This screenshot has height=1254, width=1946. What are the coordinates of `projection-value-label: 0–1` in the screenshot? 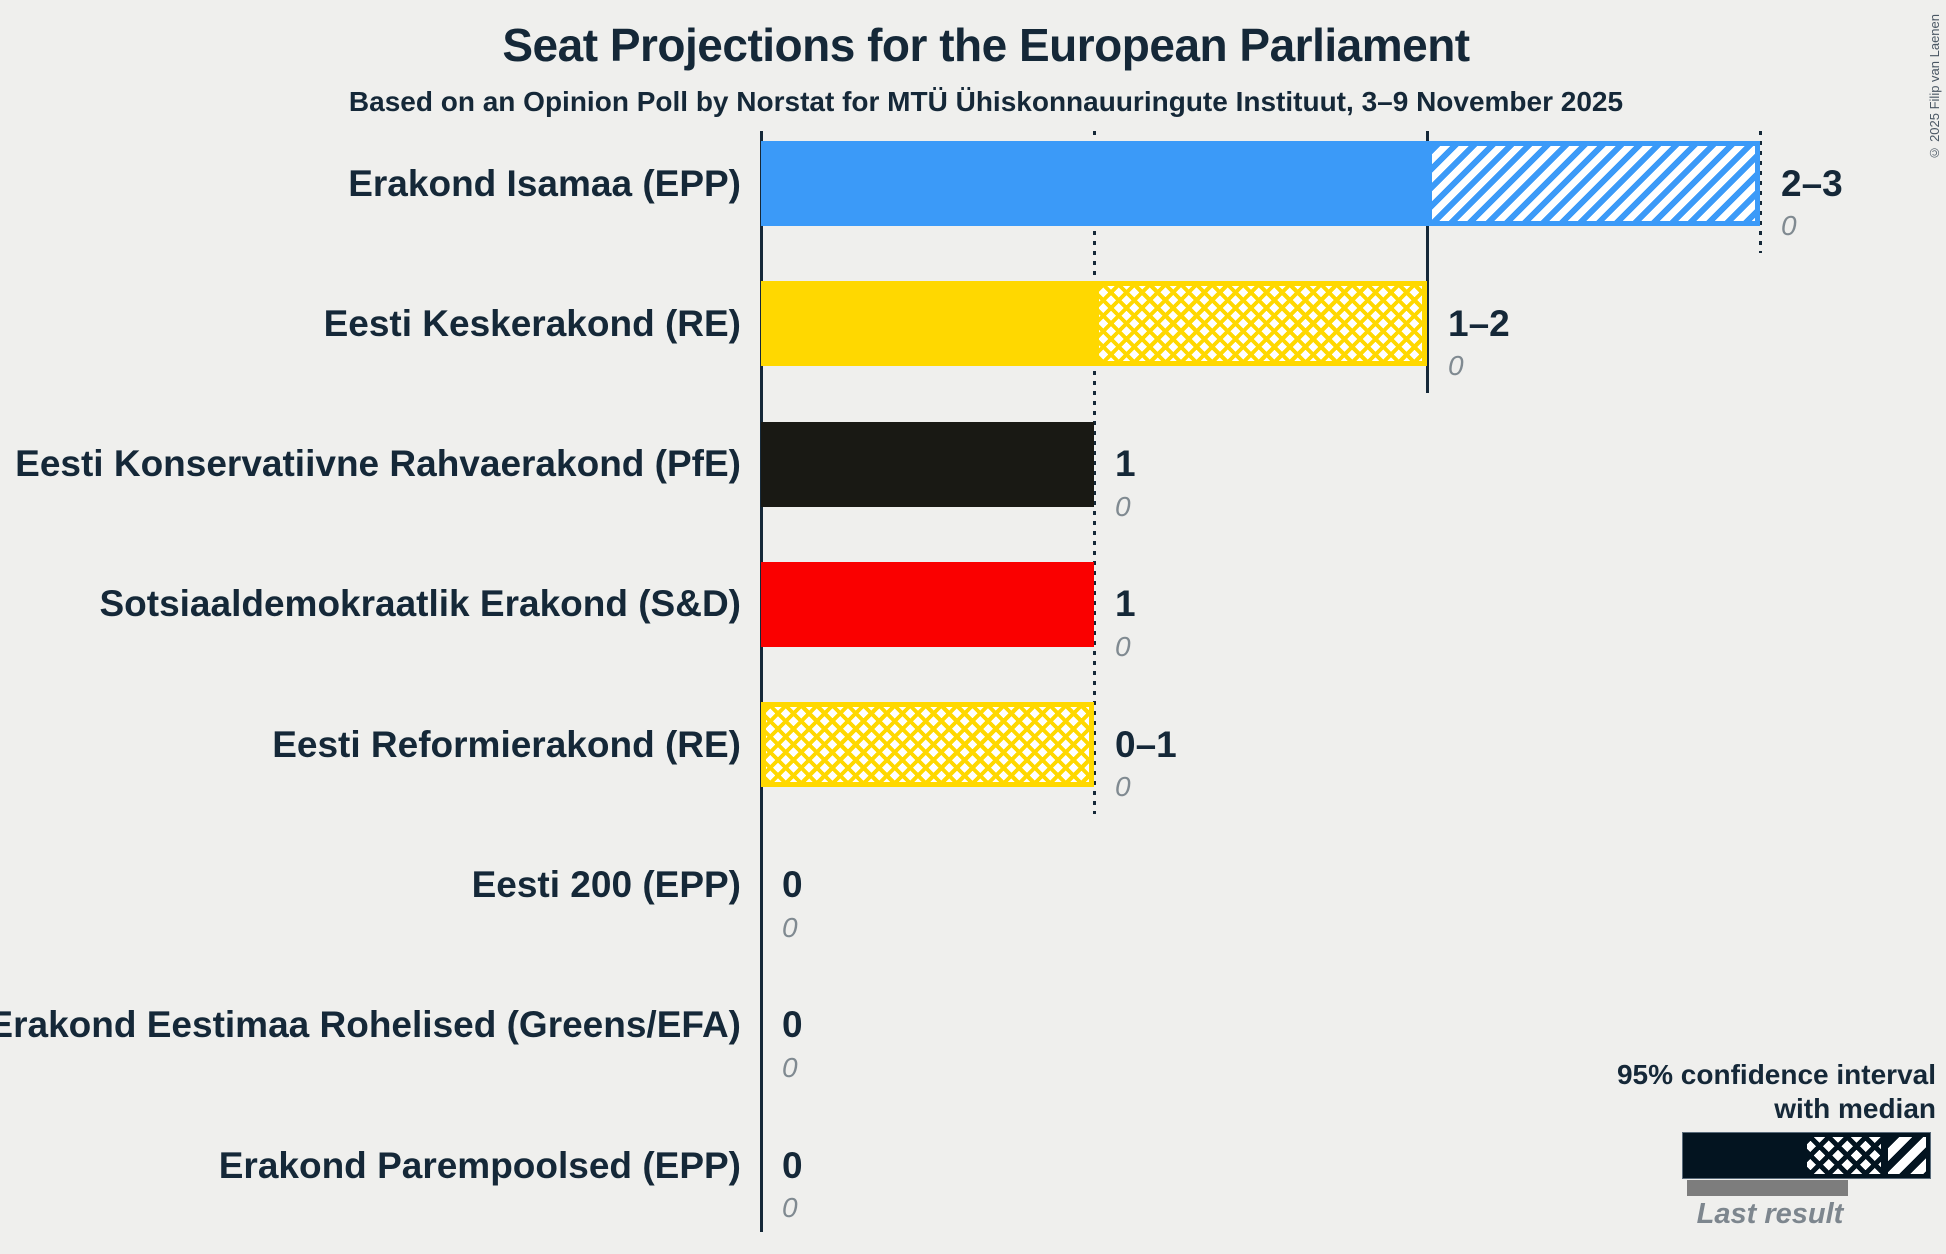 It's located at (1146, 744).